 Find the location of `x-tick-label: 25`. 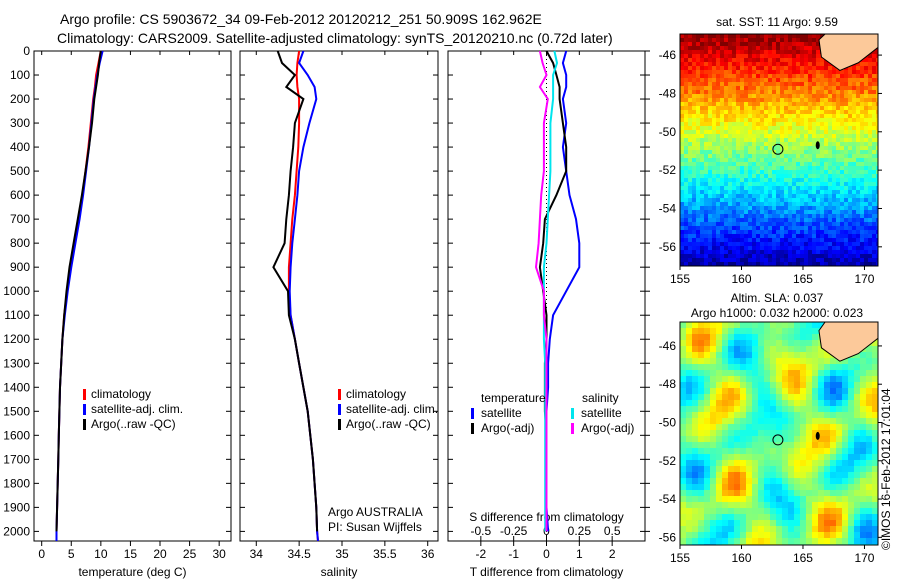

x-tick-label: 25 is located at coordinates (190, 554).